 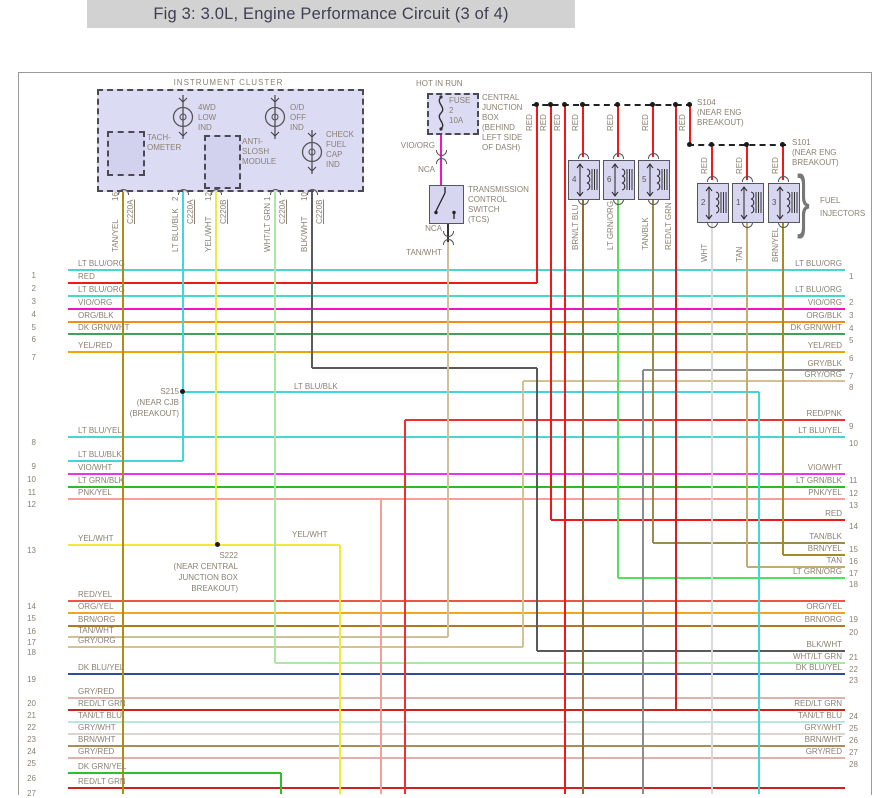 What do you see at coordinates (815, 162) in the screenshot?
I see `s101-label-line: BREAKOUT)` at bounding box center [815, 162].